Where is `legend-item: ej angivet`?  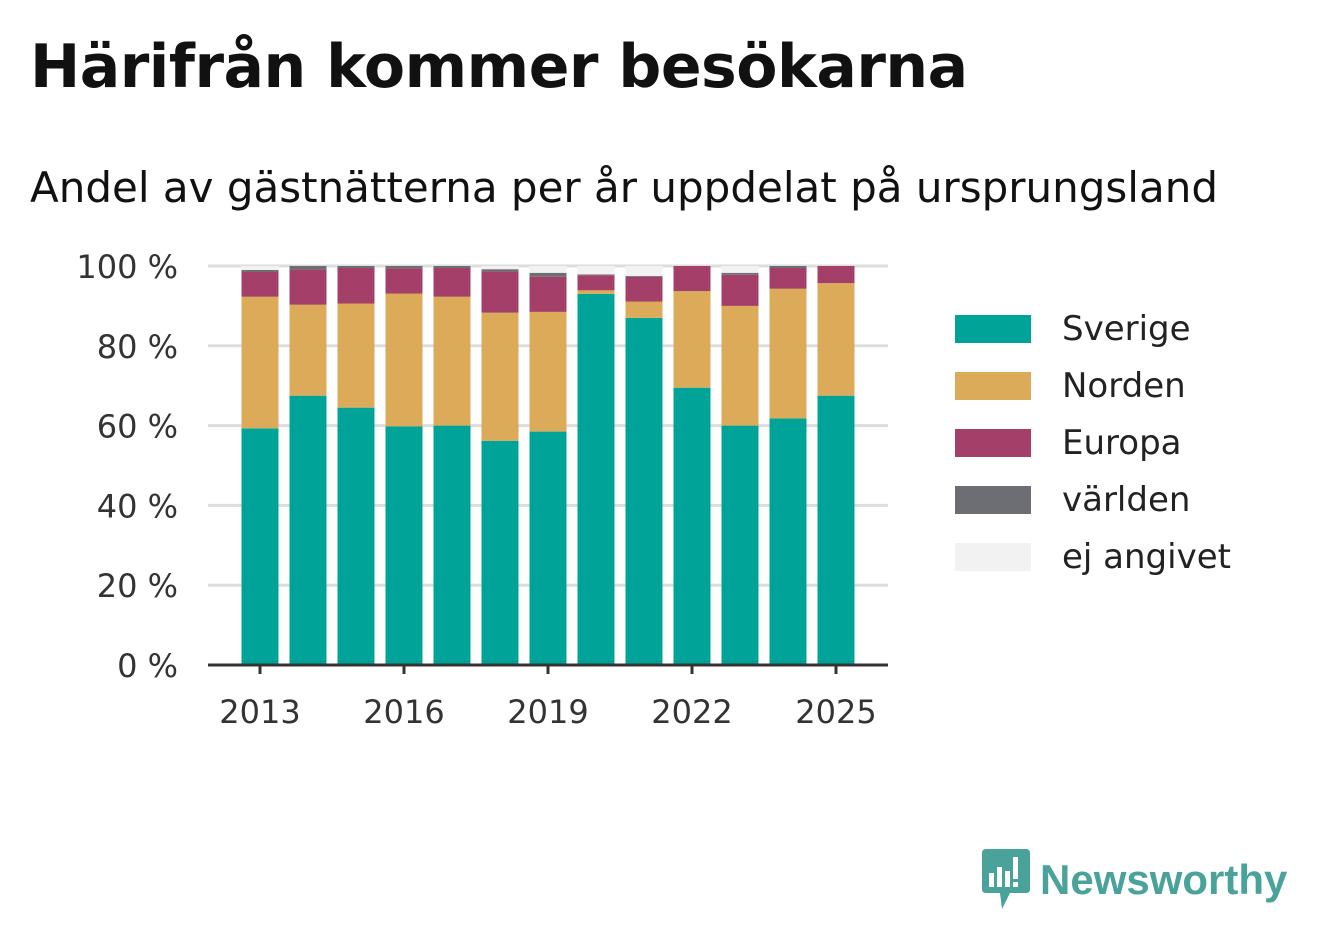 legend-item: ej angivet is located at coordinates (1093, 556).